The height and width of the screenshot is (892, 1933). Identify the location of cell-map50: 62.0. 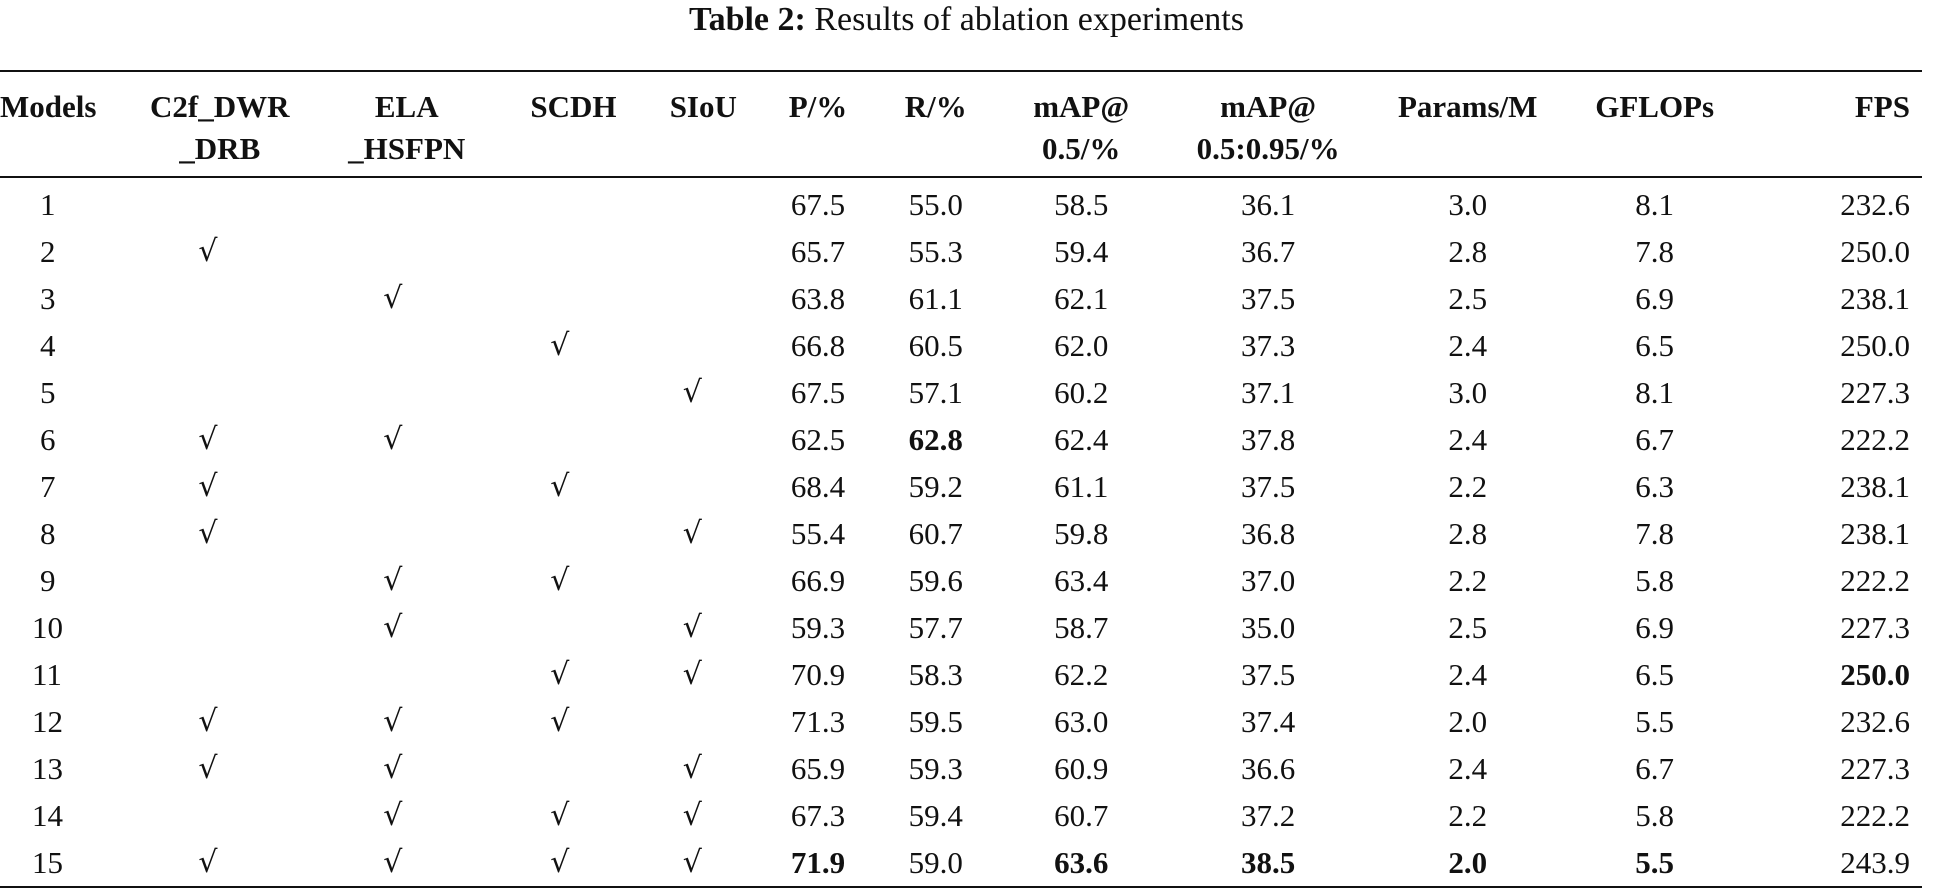
(1081, 345).